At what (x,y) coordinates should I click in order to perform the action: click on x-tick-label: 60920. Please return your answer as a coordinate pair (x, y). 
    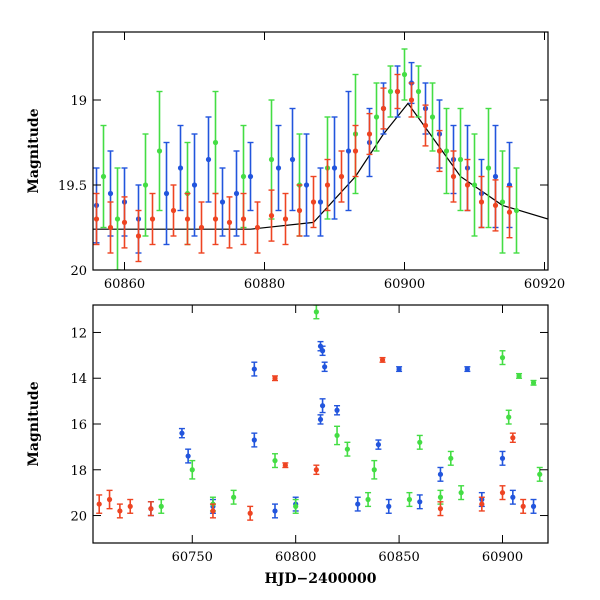
    Looking at the image, I should click on (544, 284).